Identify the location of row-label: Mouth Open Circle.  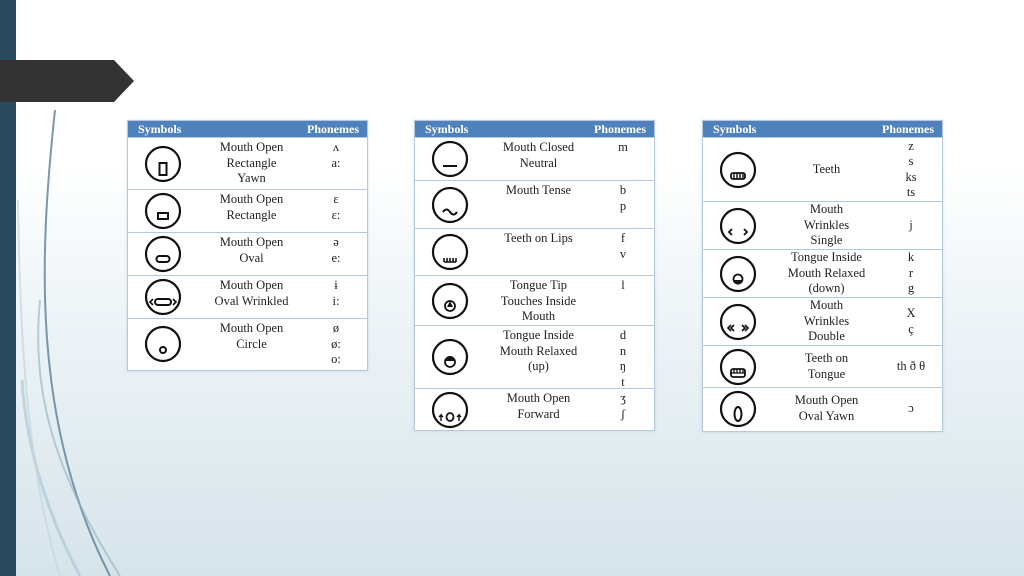
(251, 336).